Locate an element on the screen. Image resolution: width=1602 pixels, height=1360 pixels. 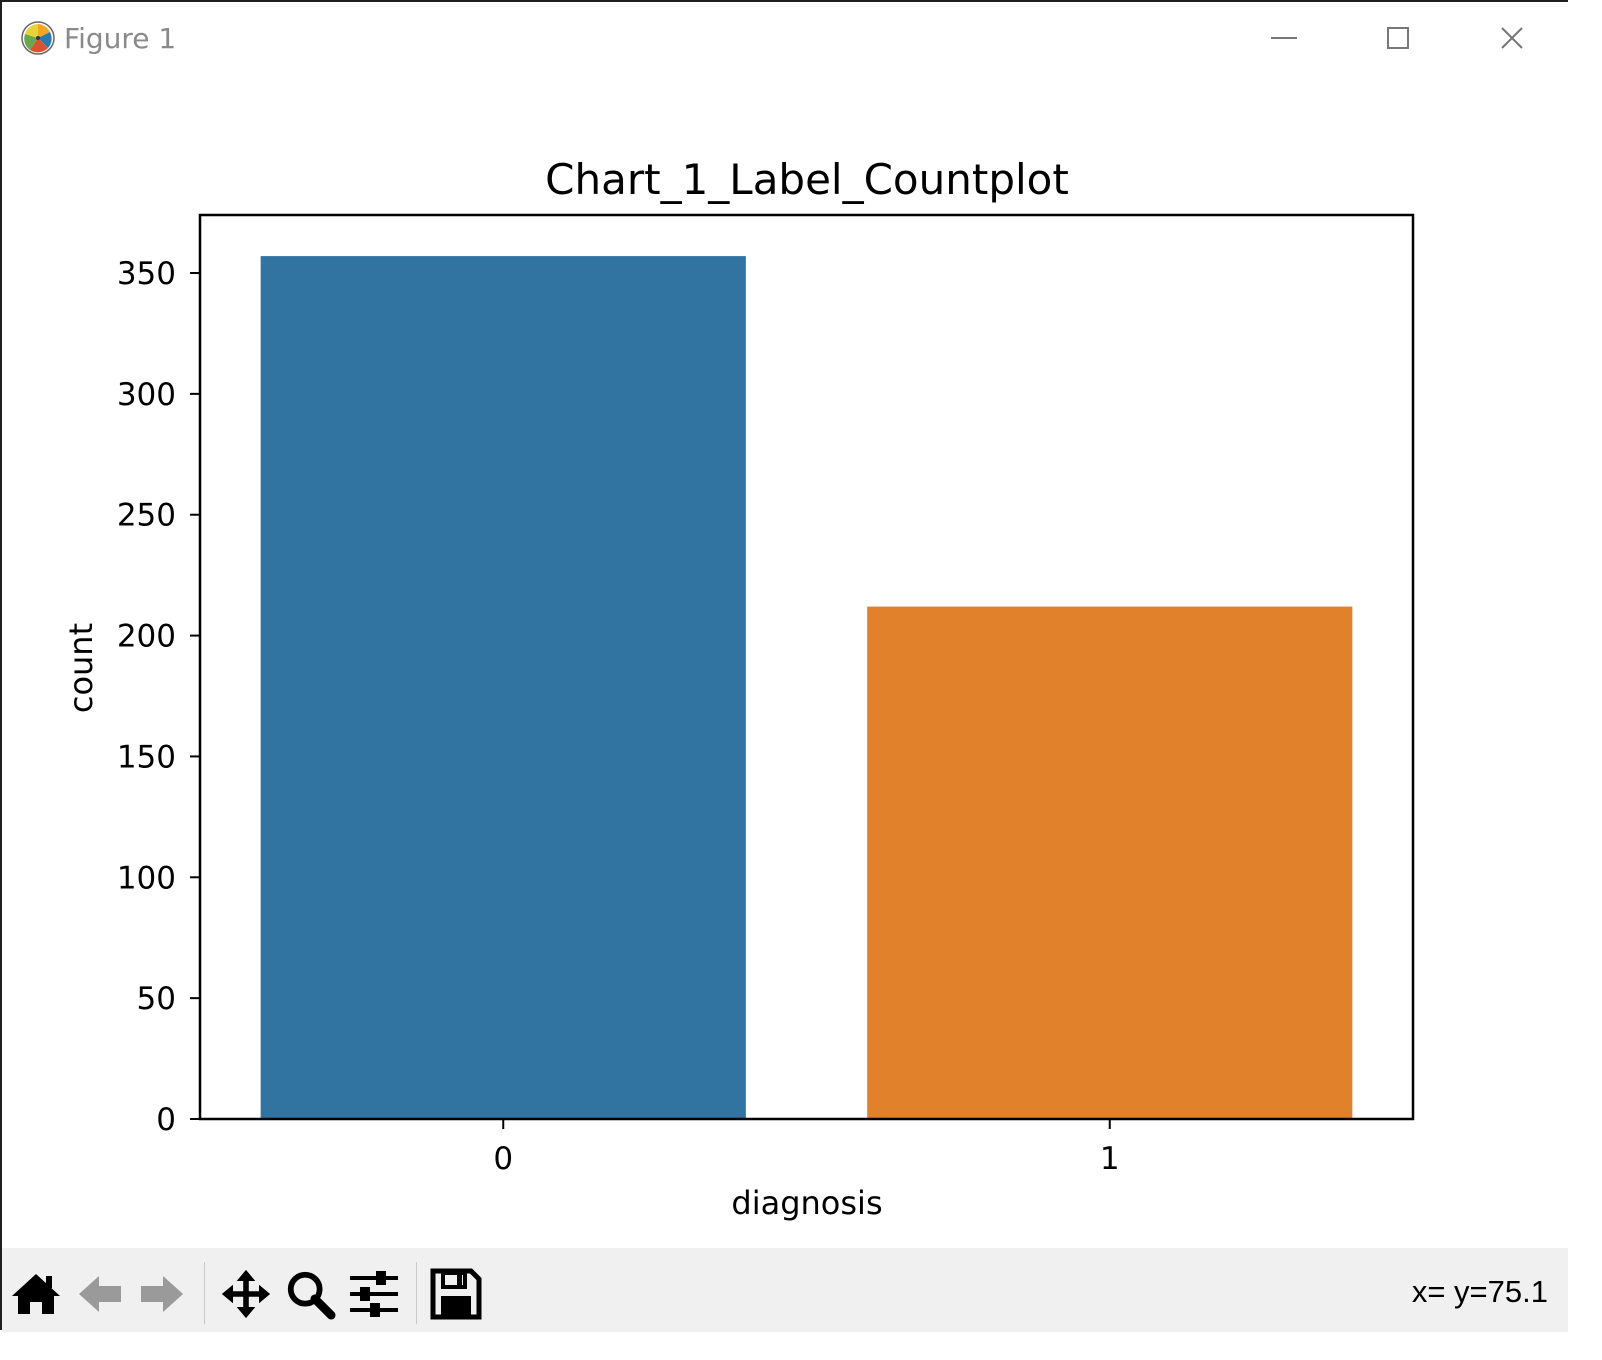
minimize-icon is located at coordinates (1284, 38).